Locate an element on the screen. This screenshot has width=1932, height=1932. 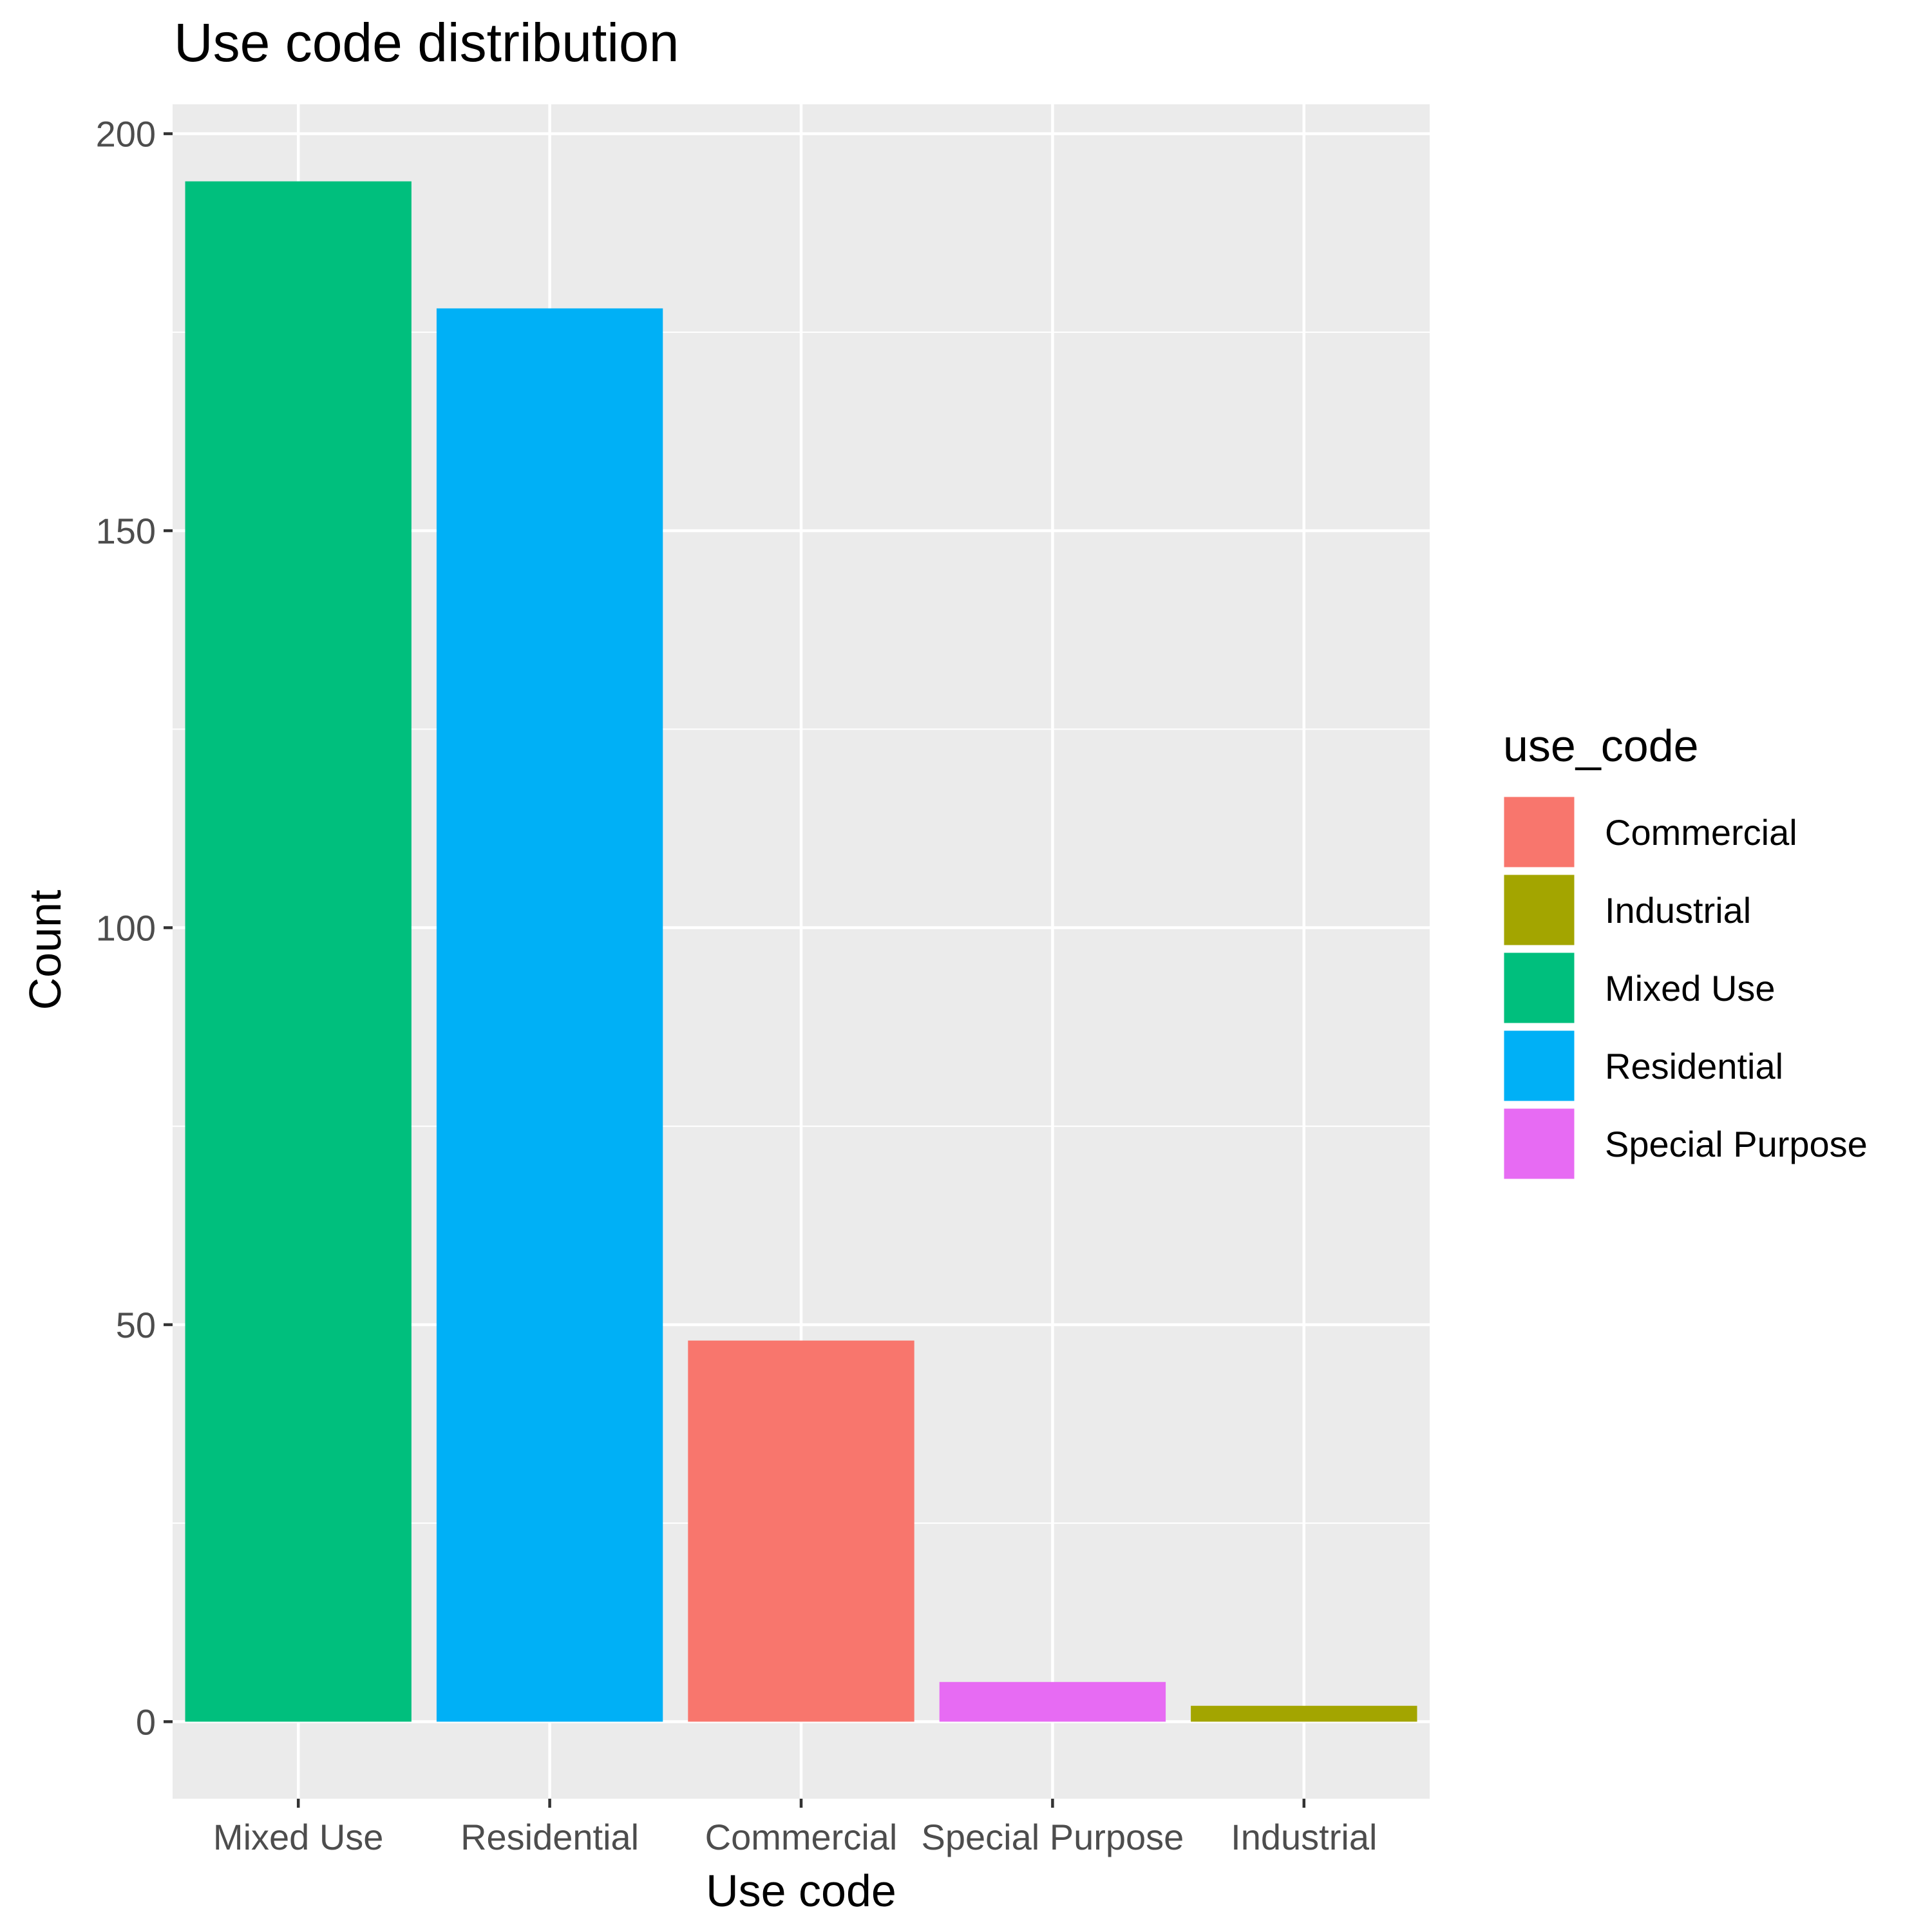
y-tick-label: 150 is located at coordinates (126, 531).